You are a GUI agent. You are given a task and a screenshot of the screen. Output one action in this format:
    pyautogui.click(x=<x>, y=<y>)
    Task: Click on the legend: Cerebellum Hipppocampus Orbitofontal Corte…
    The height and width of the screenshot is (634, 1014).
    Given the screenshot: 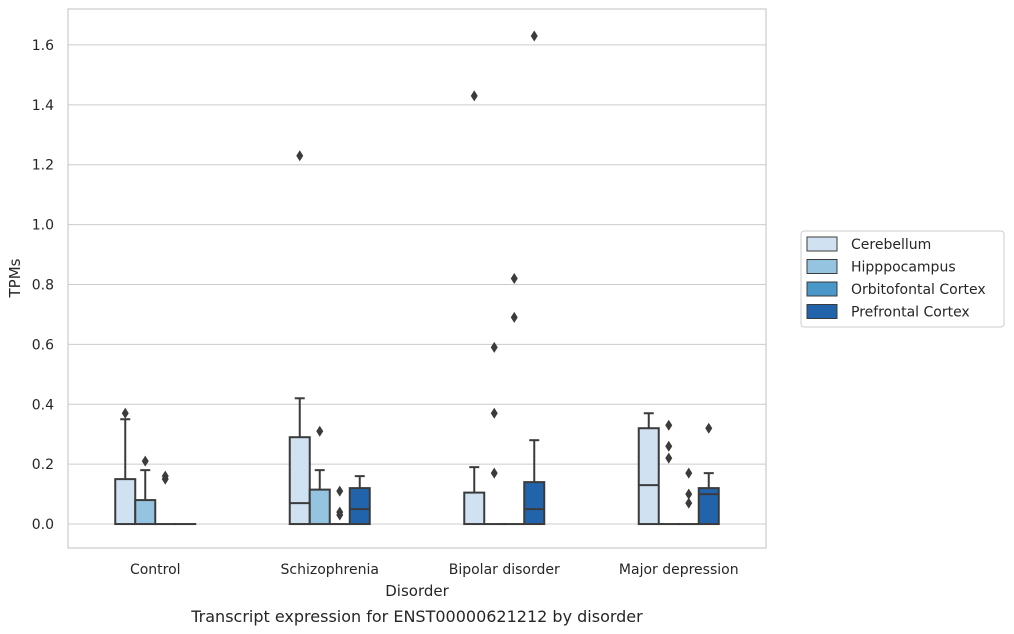 What is the action you would take?
    pyautogui.click(x=902, y=279)
    